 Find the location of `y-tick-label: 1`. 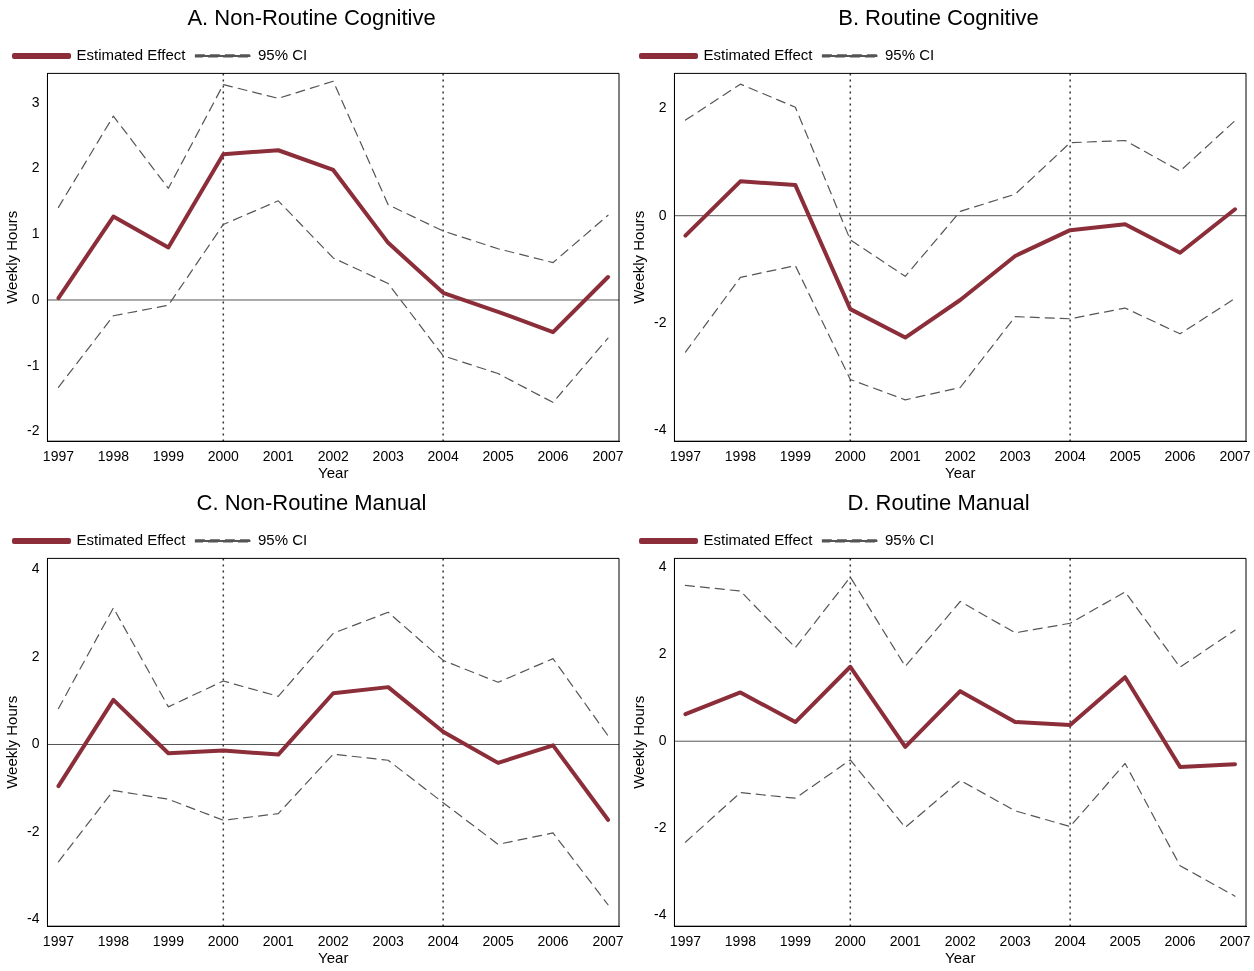

y-tick-label: 1 is located at coordinates (35, 233).